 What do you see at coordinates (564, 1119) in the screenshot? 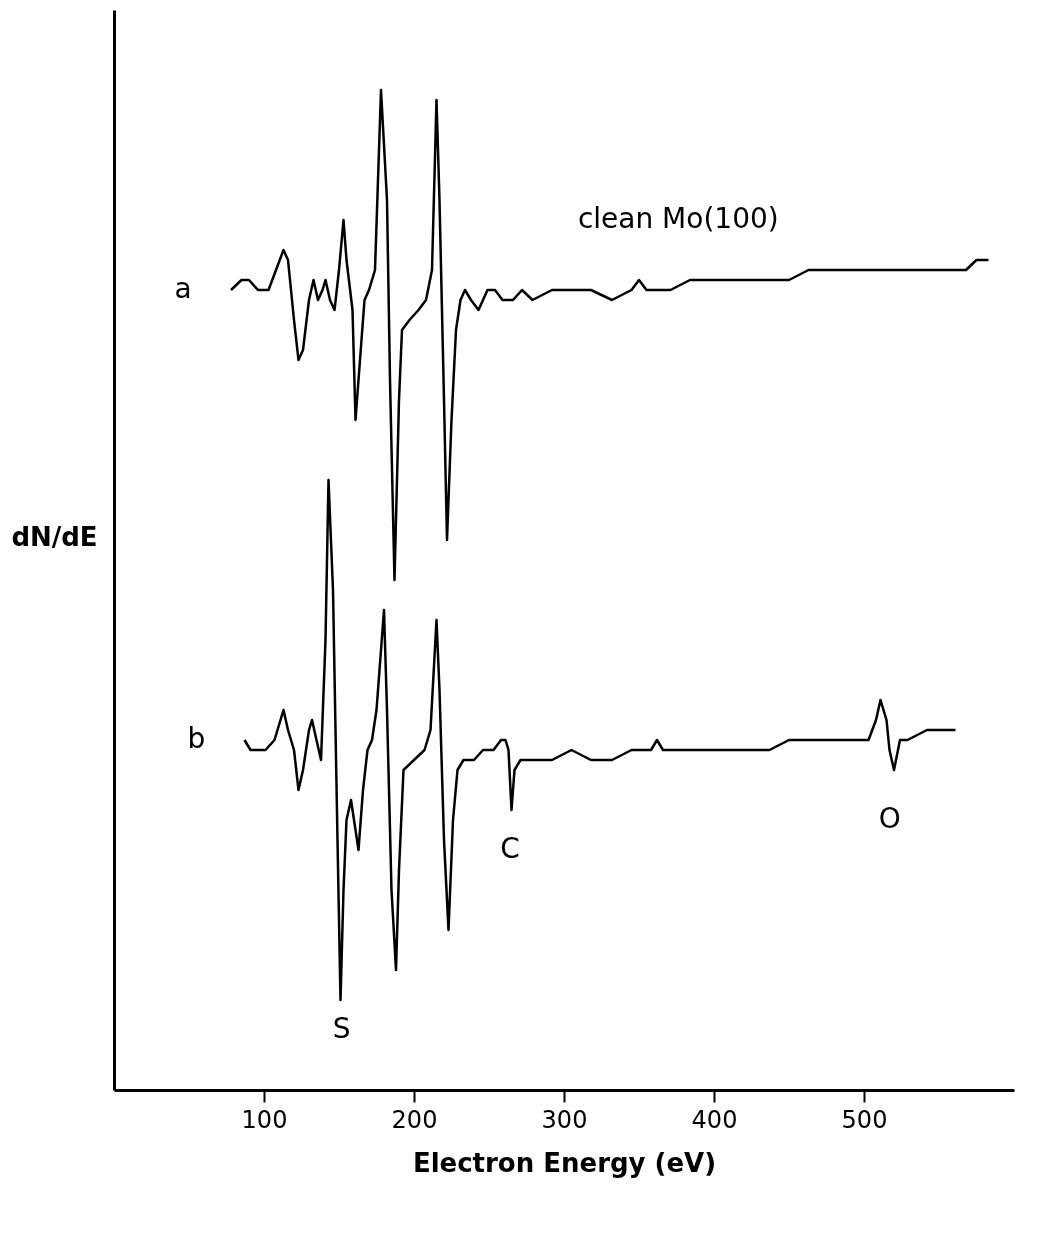
I see `x-tick-label: 300` at bounding box center [564, 1119].